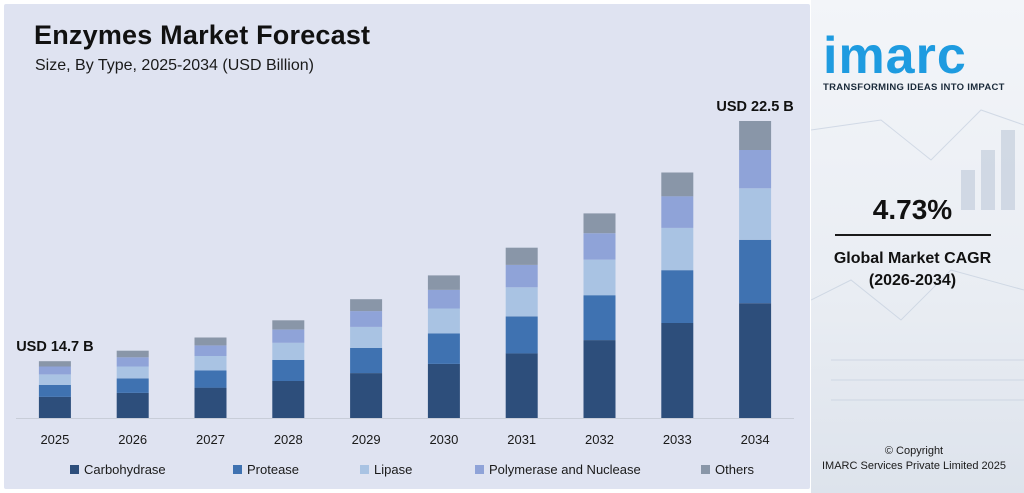 The height and width of the screenshot is (493, 1024). What do you see at coordinates (754, 107) in the screenshot?
I see `data-label-2034: USD 22.5 B` at bounding box center [754, 107].